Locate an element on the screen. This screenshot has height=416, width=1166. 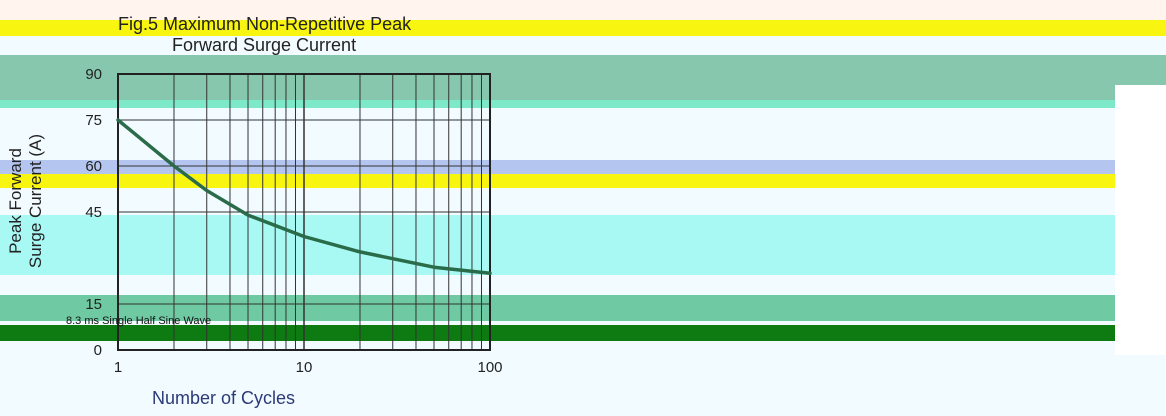
y-tick-label: 60 is located at coordinates (93, 166).